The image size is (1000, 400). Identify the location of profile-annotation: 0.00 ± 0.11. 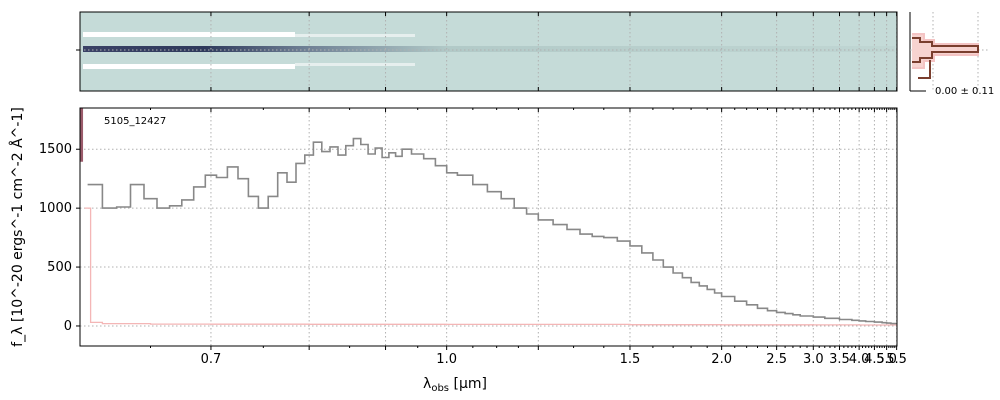
(964, 91).